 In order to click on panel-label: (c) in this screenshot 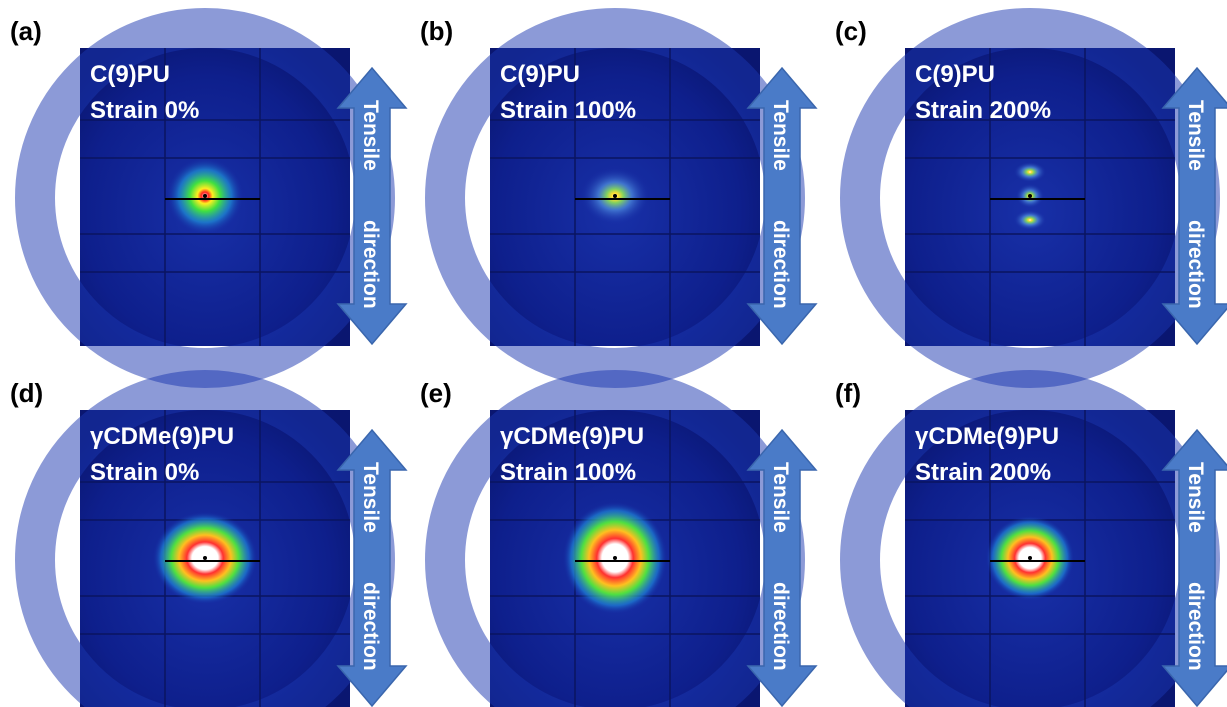, I will do `click(851, 31)`.